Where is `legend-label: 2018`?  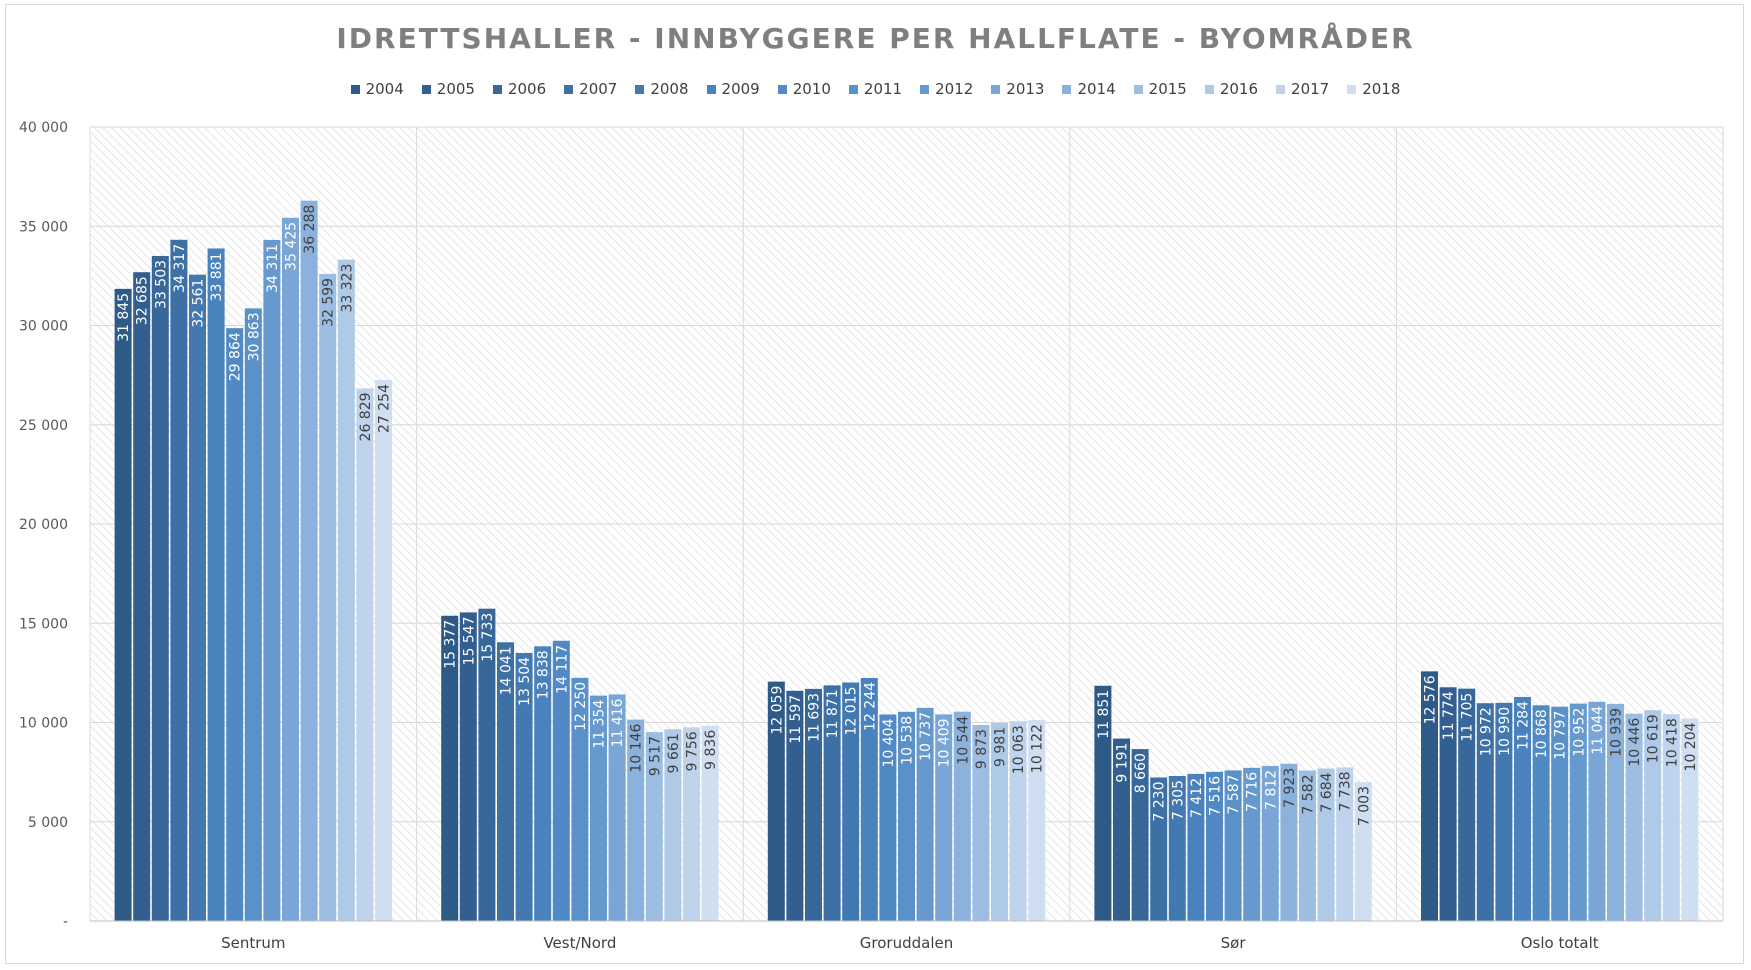 legend-label: 2018 is located at coordinates (1381, 89).